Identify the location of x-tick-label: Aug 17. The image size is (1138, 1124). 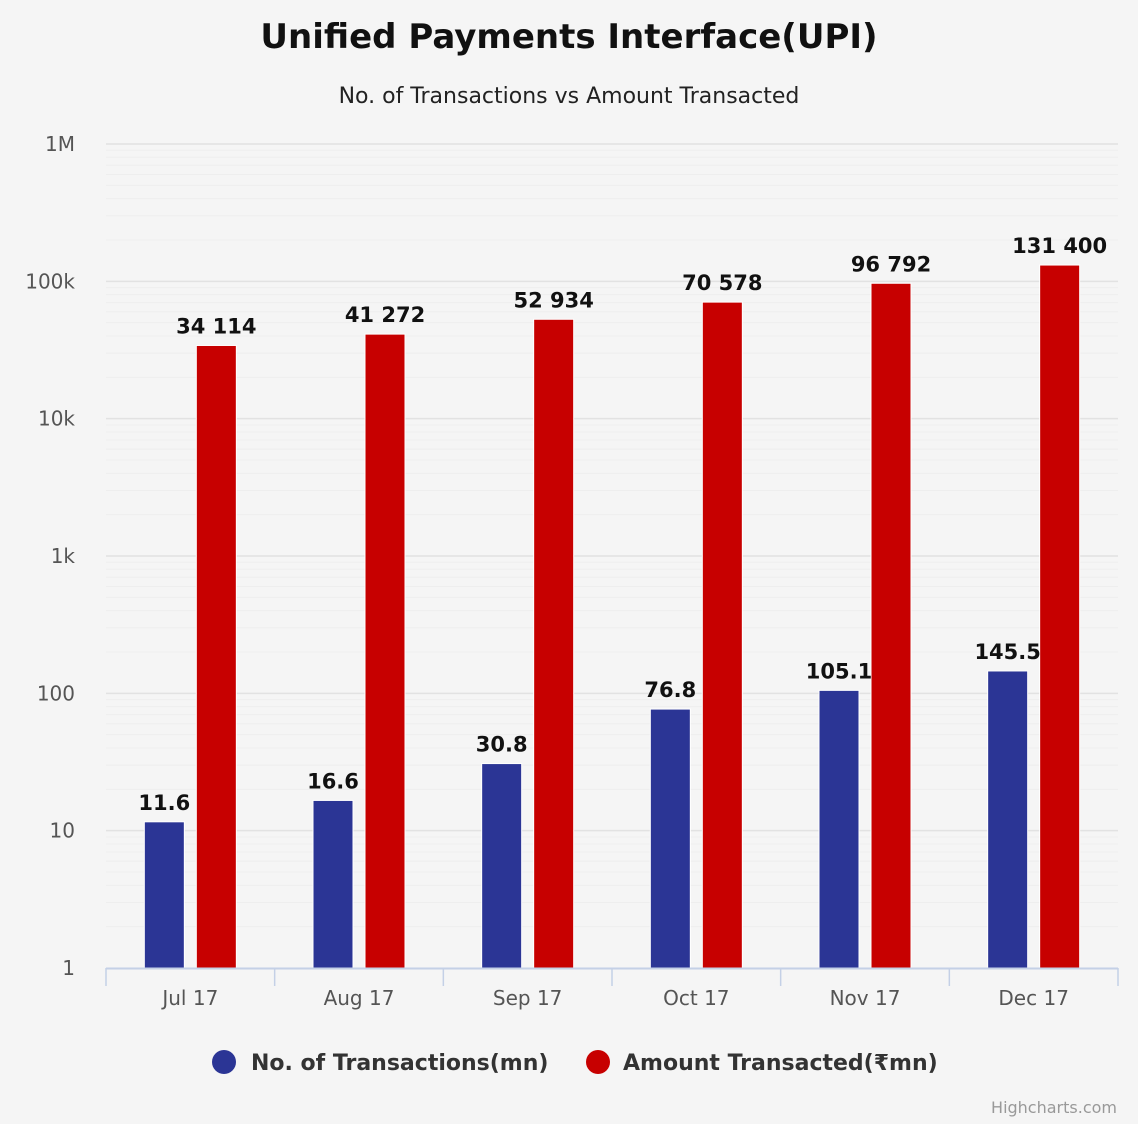
(359, 998).